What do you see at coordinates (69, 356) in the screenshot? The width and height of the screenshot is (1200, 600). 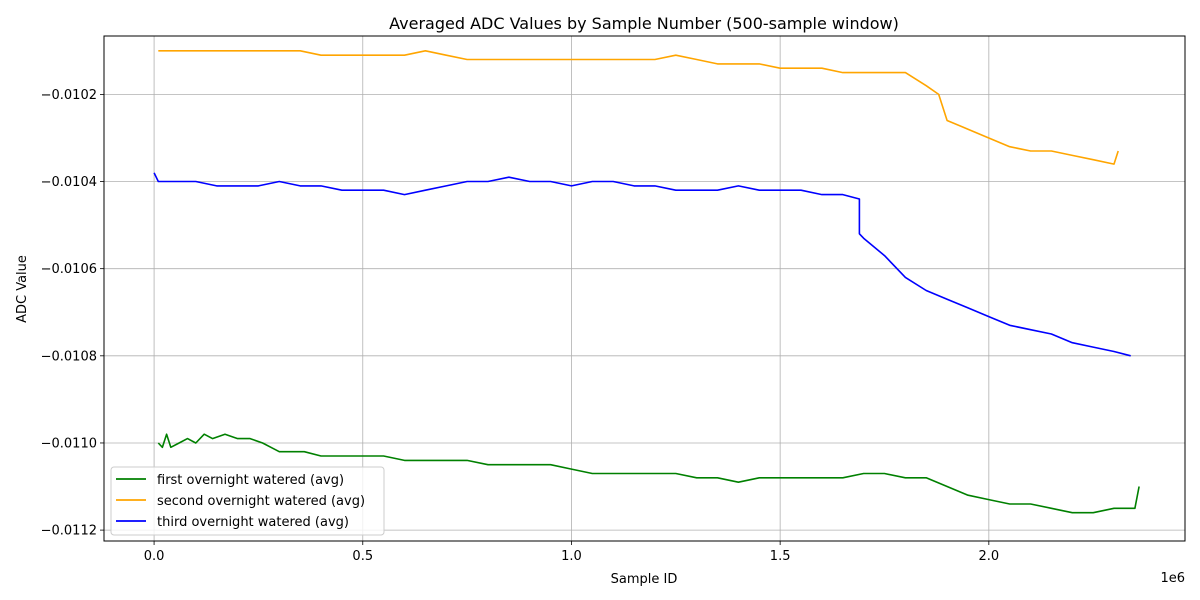 I see `y-tick-label: −0.0108` at bounding box center [69, 356].